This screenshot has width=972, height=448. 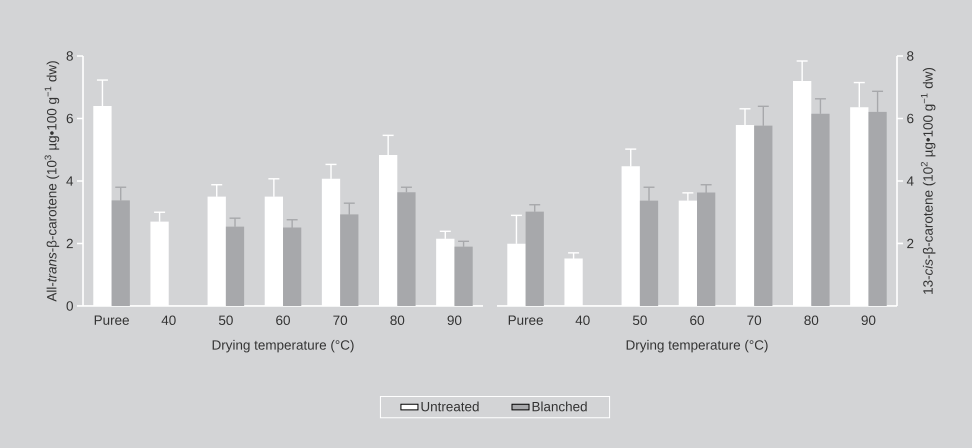 I want to click on y-tick-label: 6, so click(x=69, y=119).